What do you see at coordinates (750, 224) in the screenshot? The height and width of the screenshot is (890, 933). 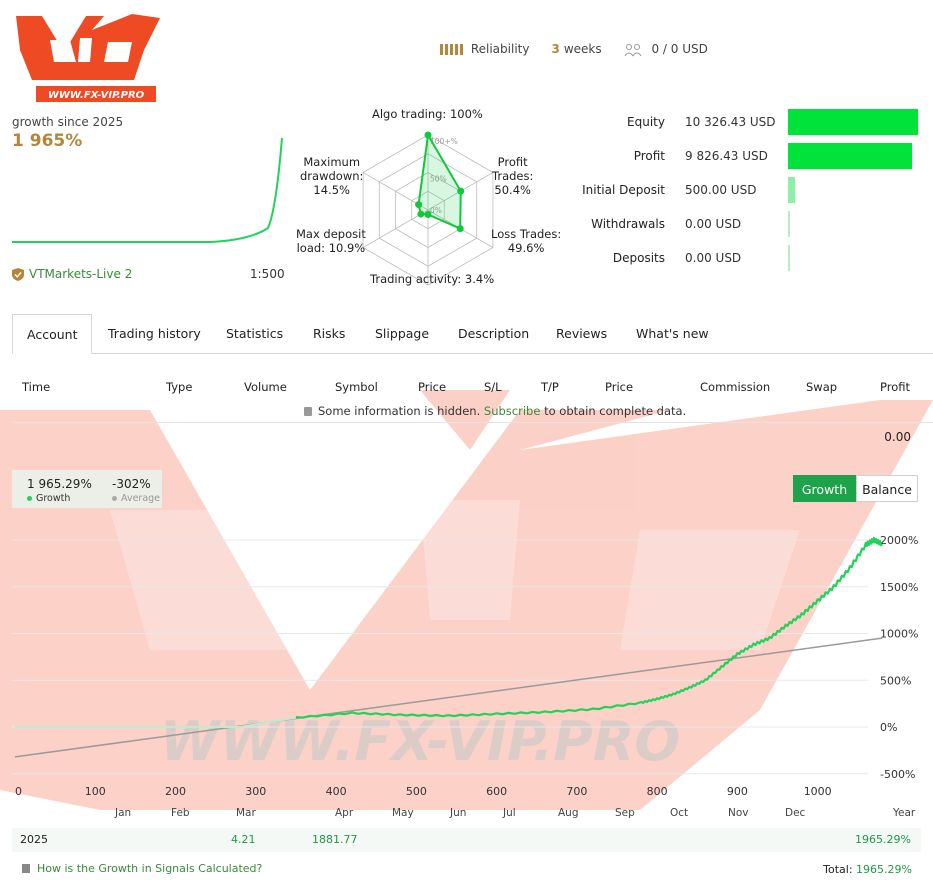 I see `account-row: Withdrawals 0.00 USD` at bounding box center [750, 224].